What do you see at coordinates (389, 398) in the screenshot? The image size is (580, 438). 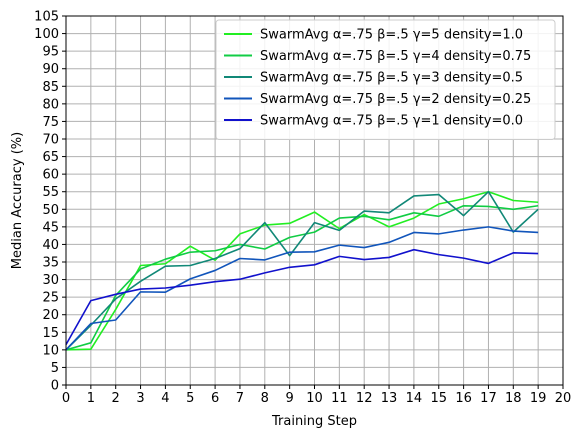 I see `x-tick-label: 13` at bounding box center [389, 398].